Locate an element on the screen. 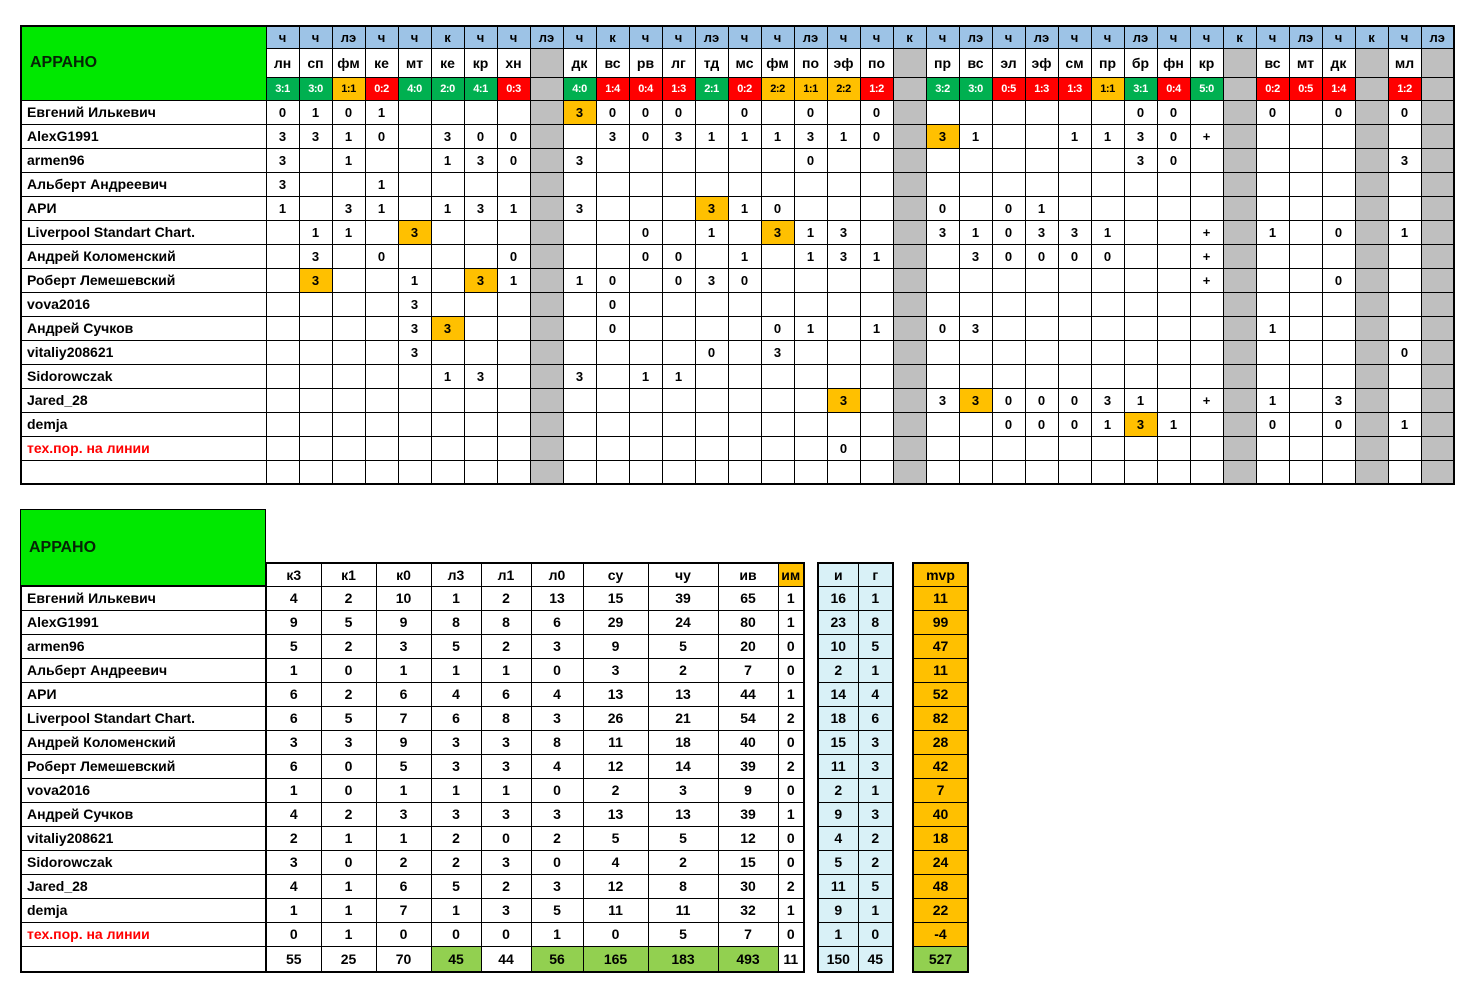  player-name-cell: Альберт Андреевич is located at coordinates (143, 670).